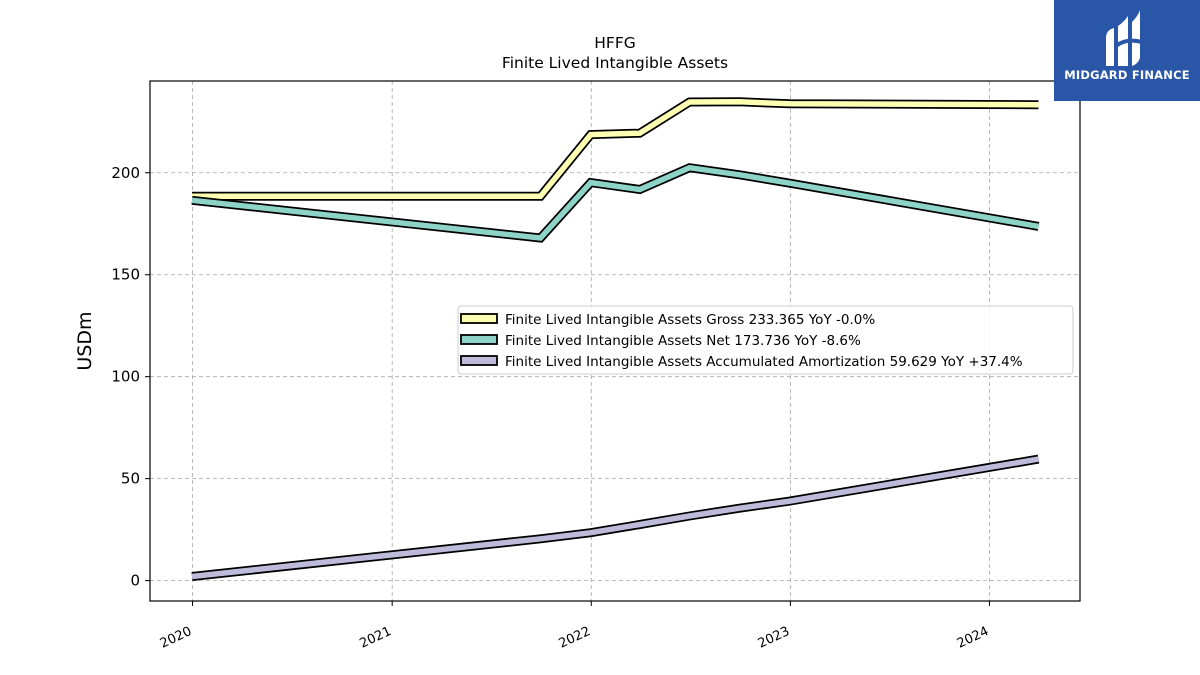 The height and width of the screenshot is (675, 1200). What do you see at coordinates (85, 340) in the screenshot?
I see `y-axis-label: USDm` at bounding box center [85, 340].